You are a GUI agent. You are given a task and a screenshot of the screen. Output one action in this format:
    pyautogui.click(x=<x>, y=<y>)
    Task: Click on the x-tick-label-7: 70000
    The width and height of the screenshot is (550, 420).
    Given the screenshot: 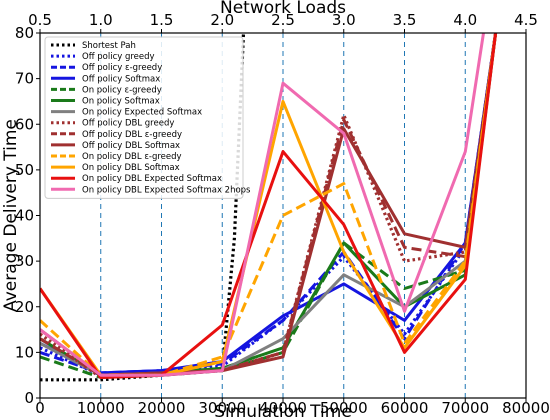 What is the action you would take?
    pyautogui.click(x=465, y=408)
    